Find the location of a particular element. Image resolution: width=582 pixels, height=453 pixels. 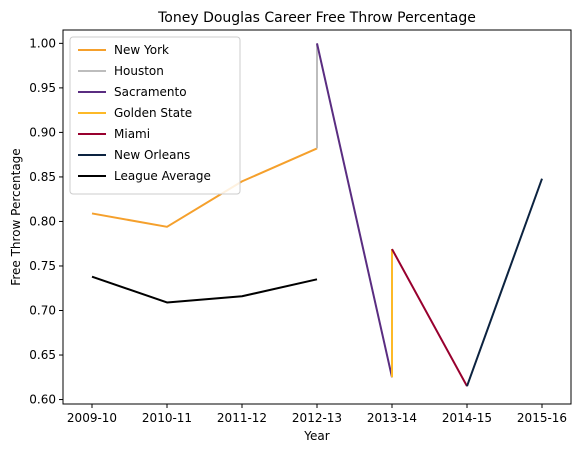

x-tick-label: 2014-15 is located at coordinates (467, 418).